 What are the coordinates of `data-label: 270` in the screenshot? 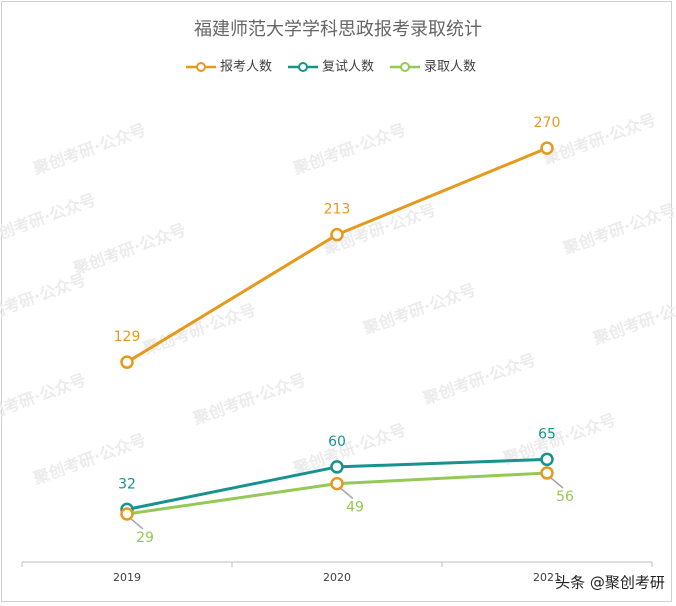 It's located at (547, 123).